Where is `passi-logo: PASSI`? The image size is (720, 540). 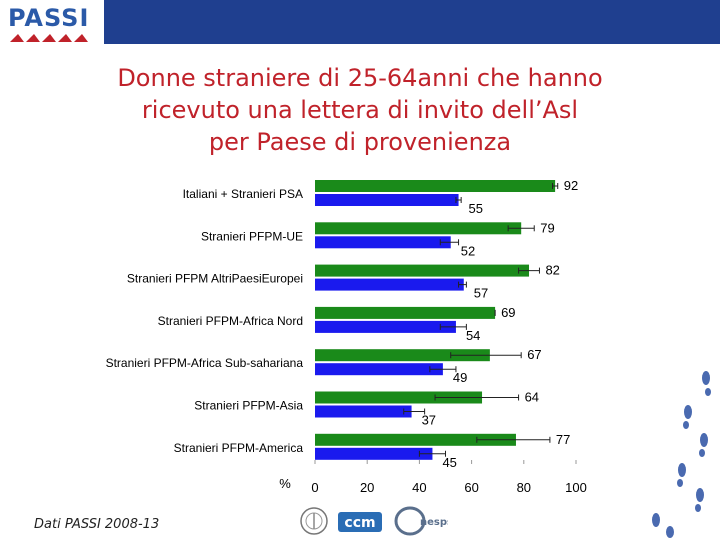
passi-logo: PASSI is located at coordinates (54, 24).